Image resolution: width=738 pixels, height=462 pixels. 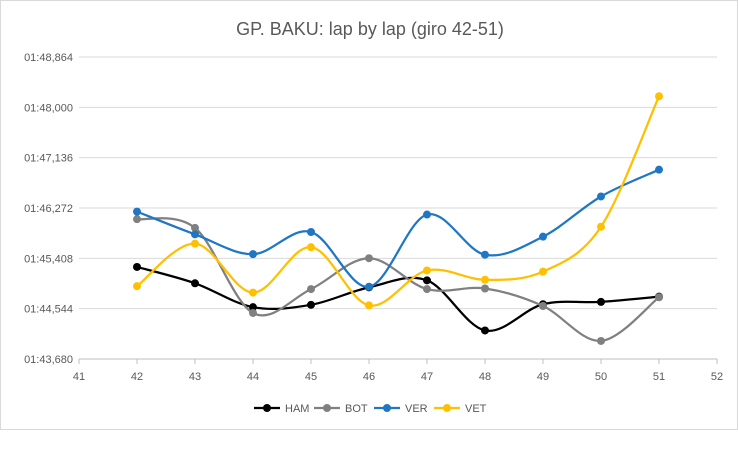 What do you see at coordinates (48, 108) in the screenshot?
I see `y-tick-label: 01:48,000` at bounding box center [48, 108].